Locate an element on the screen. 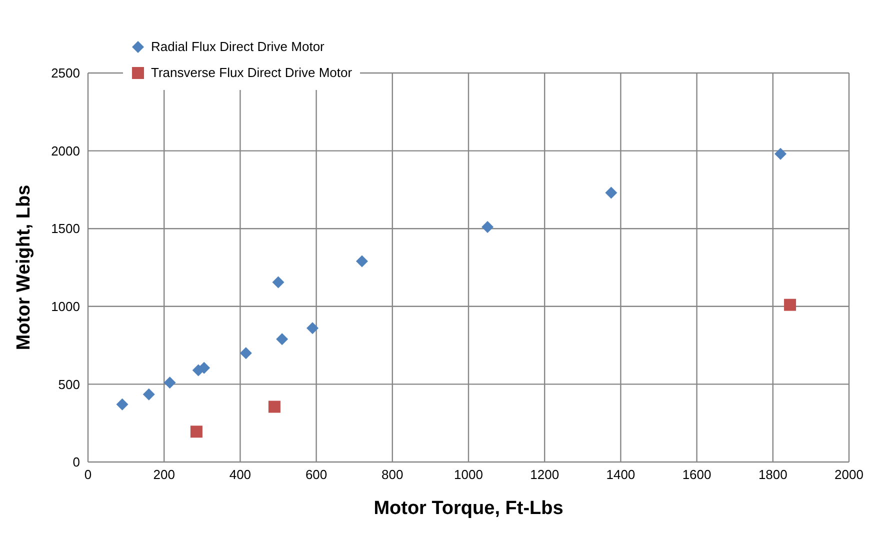 This screenshot has height=540, width=882. y-tick-label: 2000 is located at coordinates (65, 150).